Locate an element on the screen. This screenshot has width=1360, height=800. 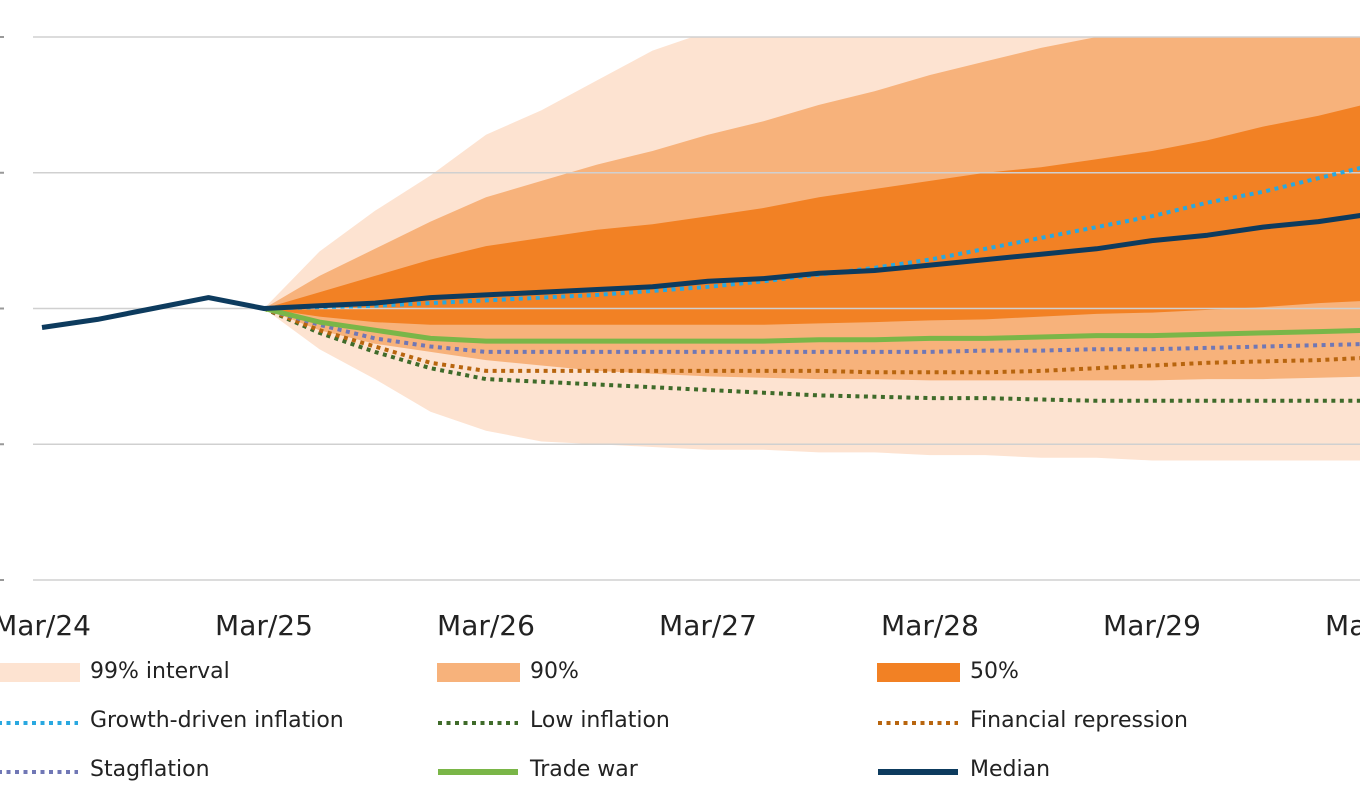
legend-label: 50% is located at coordinates (994, 671).